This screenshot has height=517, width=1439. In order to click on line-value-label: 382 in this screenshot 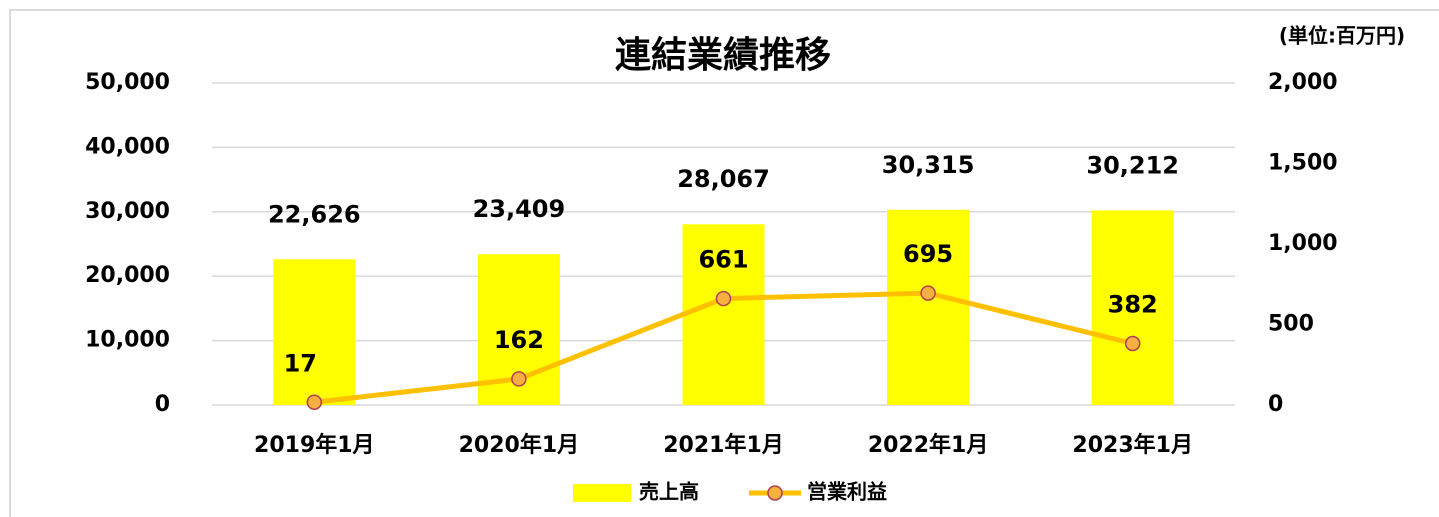, I will do `click(1133, 304)`.